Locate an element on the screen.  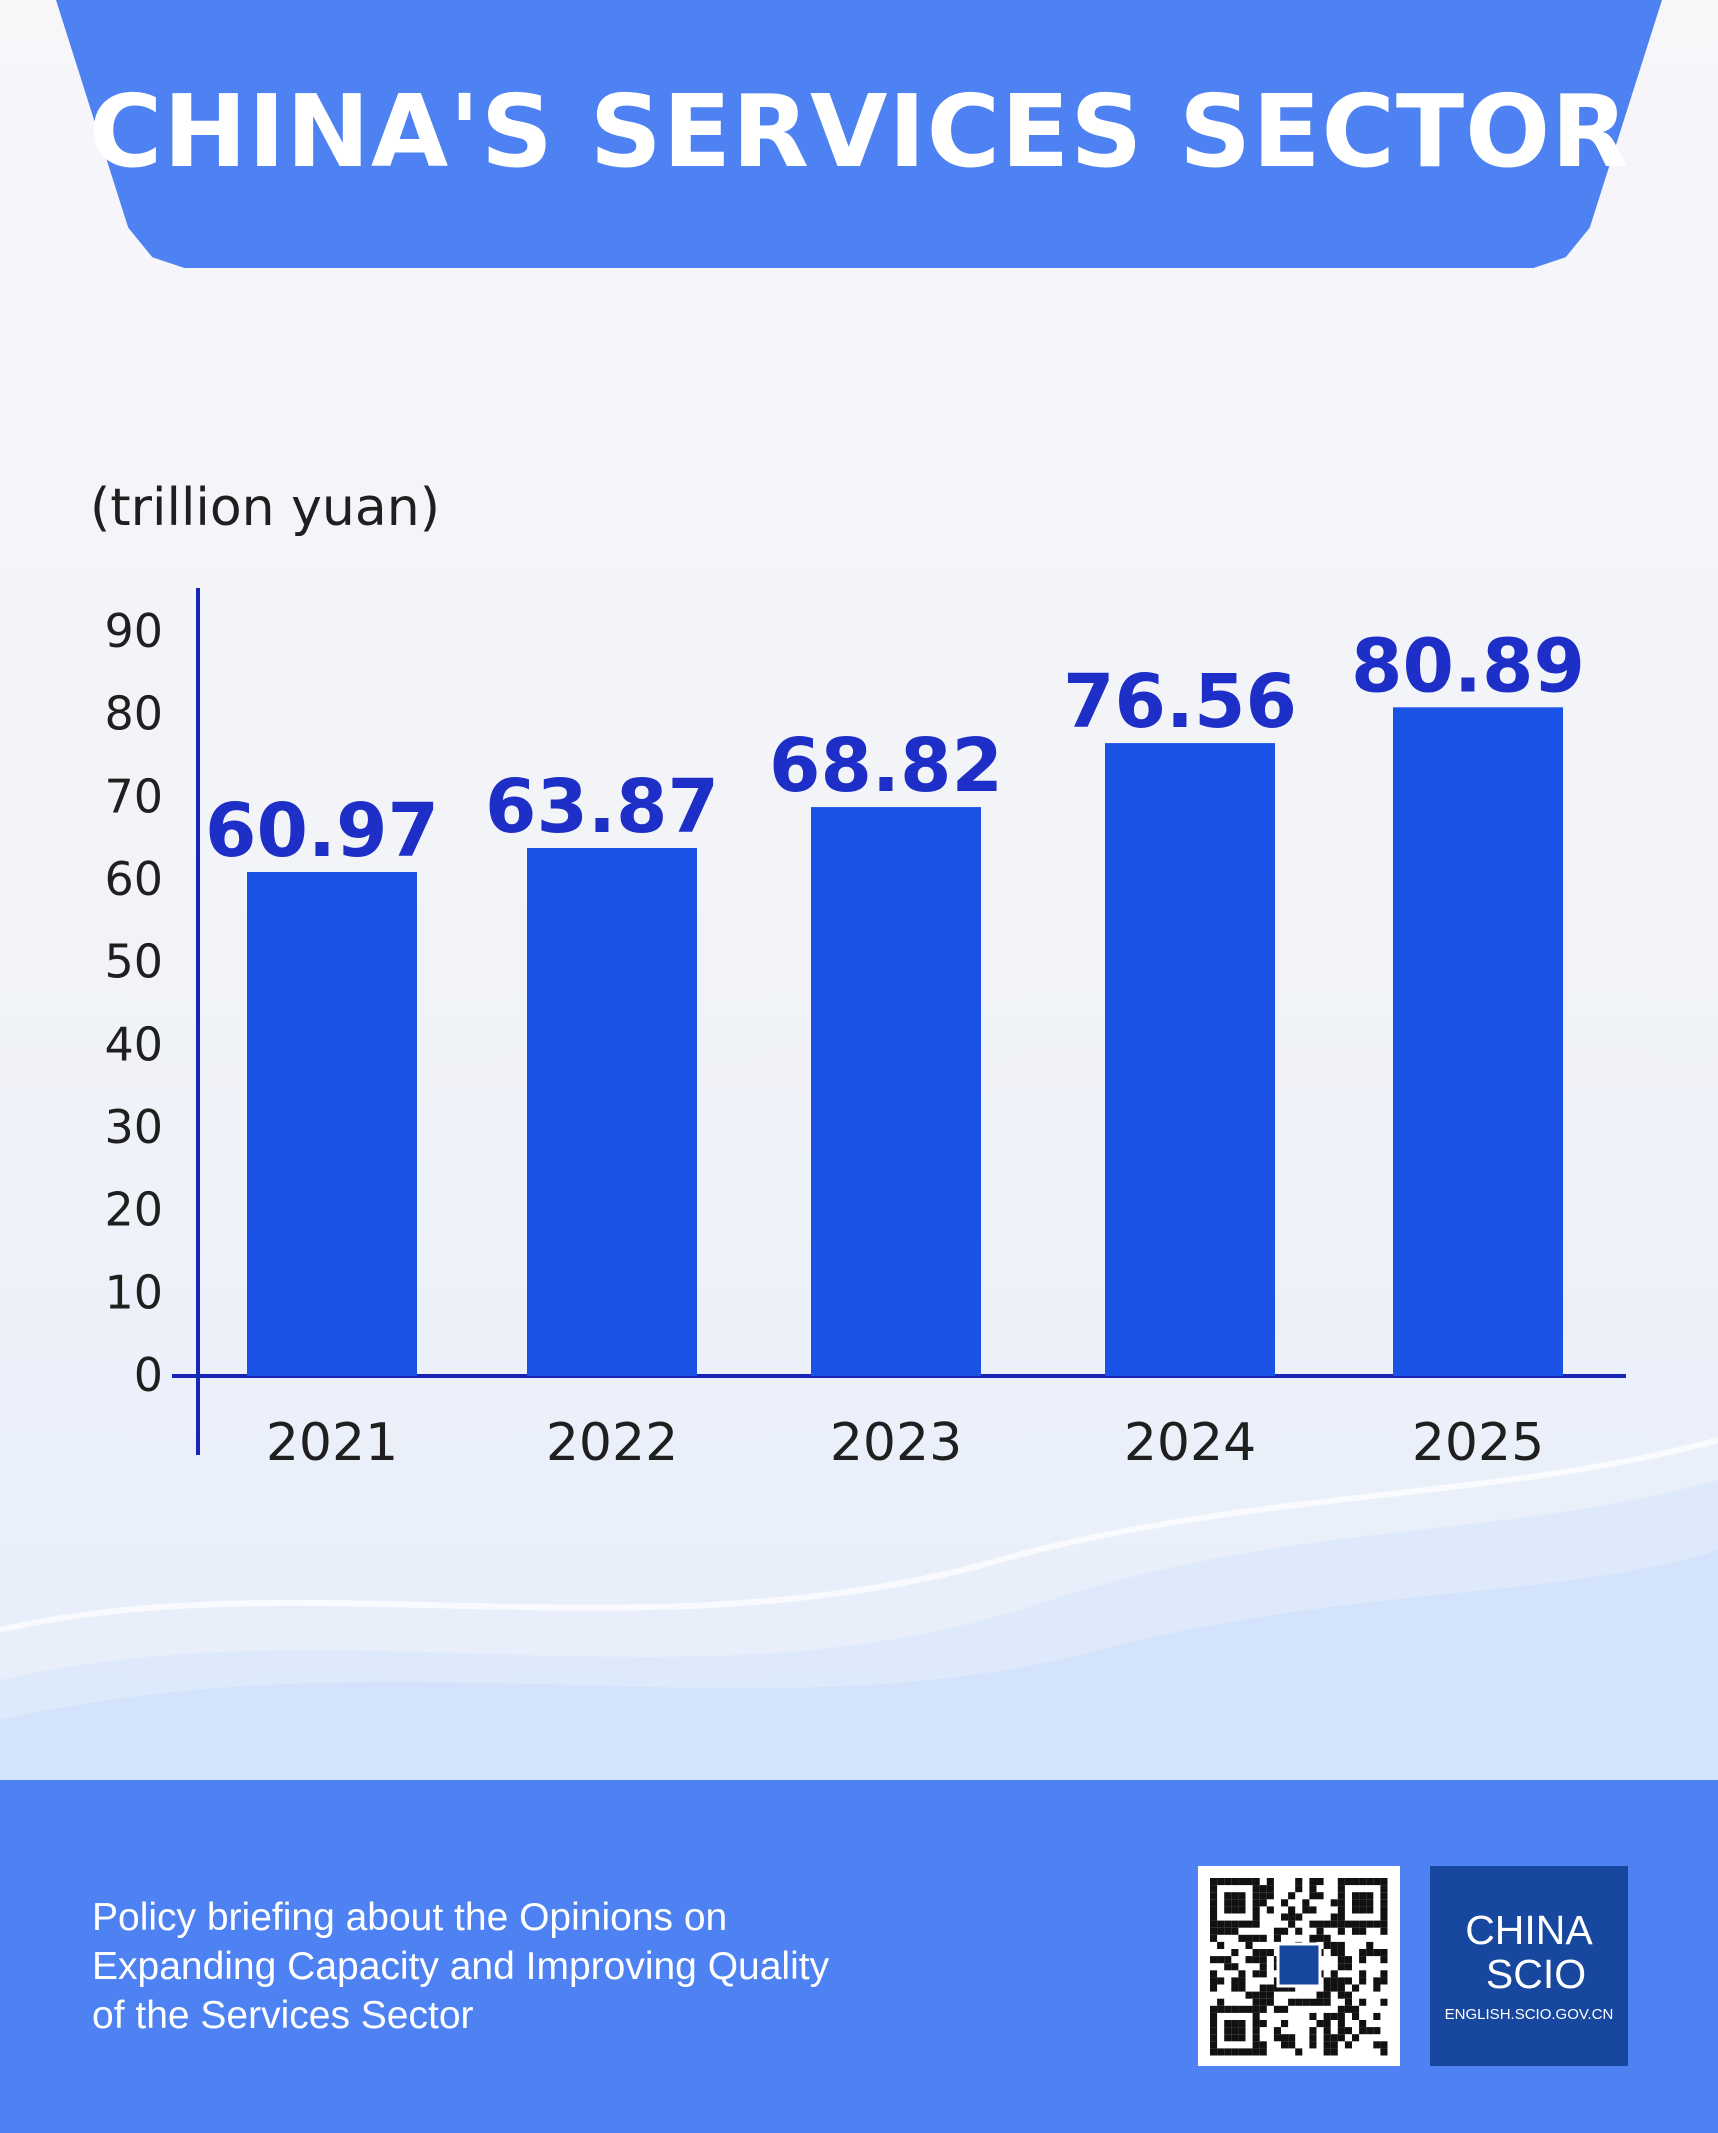
y-tick-label: 20 is located at coordinates (133, 1210).